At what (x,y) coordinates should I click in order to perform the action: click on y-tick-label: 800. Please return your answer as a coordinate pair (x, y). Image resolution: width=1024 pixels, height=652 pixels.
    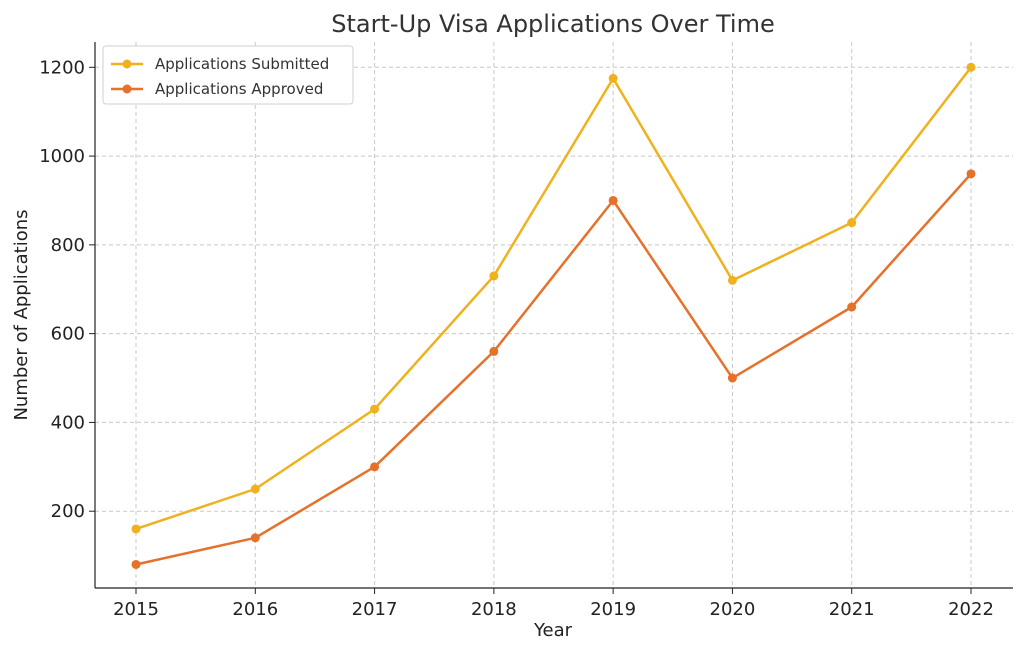
    Looking at the image, I should click on (68, 245).